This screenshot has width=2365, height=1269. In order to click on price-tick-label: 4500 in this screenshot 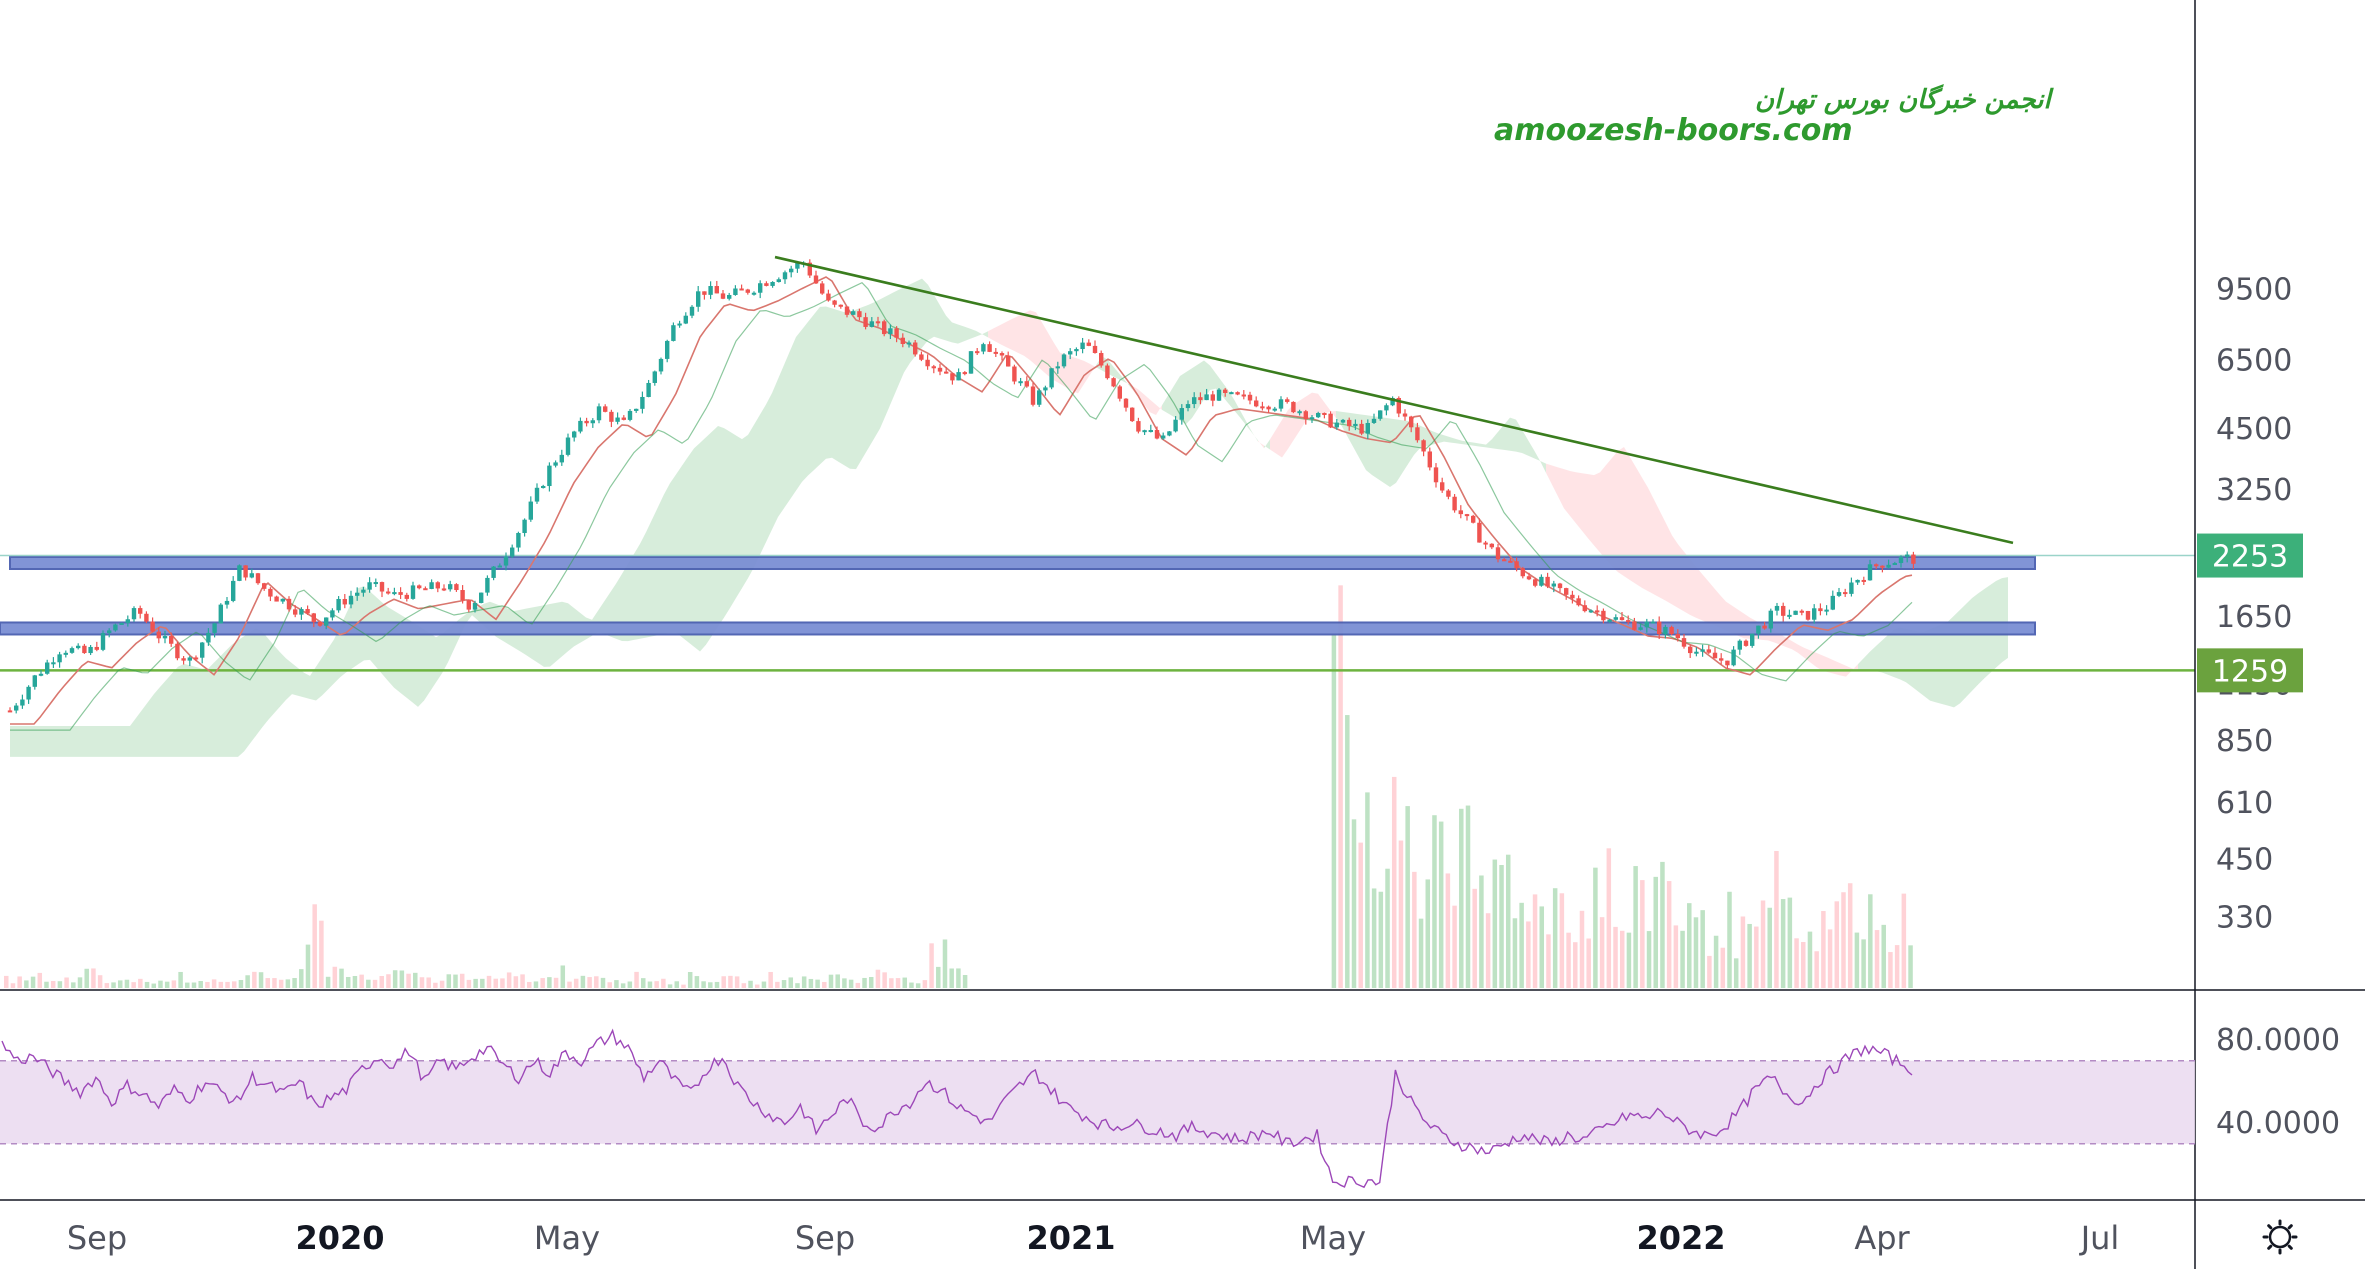, I will do `click(2254, 429)`.